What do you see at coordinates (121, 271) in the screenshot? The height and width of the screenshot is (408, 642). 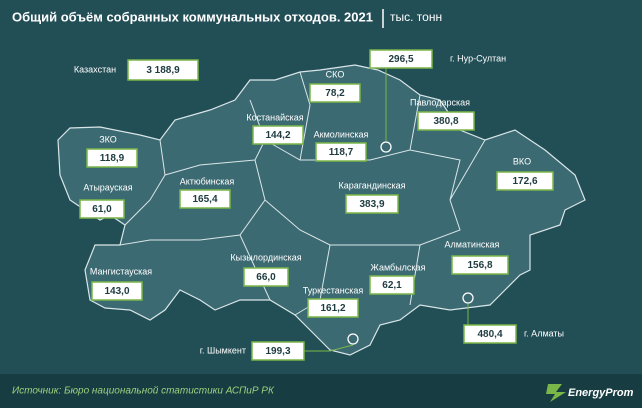 I see `region-label: Мангистауская` at bounding box center [121, 271].